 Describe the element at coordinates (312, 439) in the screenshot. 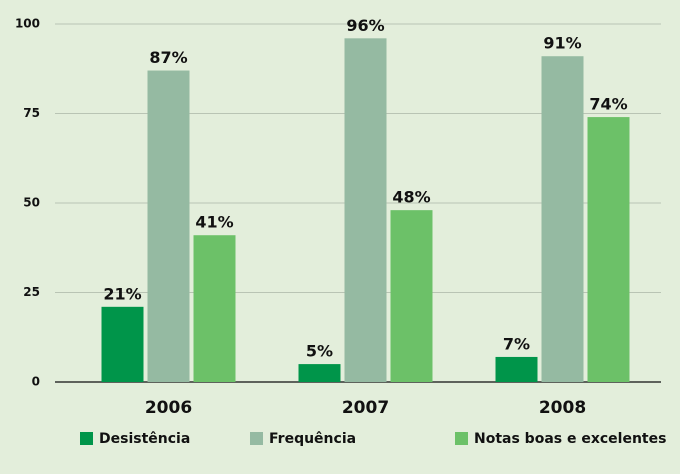

I see `legend-label: Frequência` at that location.